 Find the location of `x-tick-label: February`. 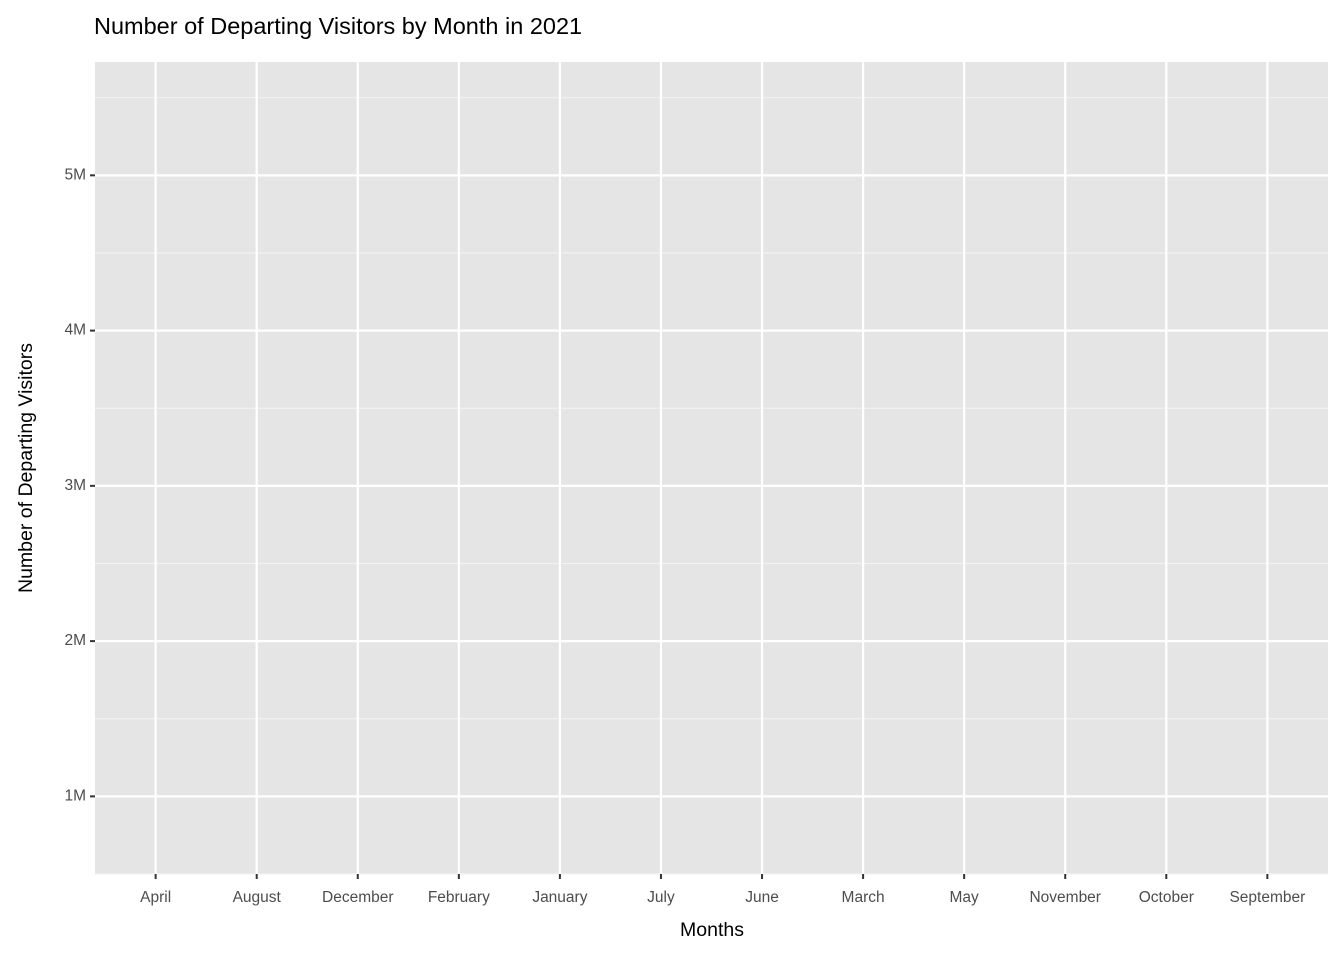

x-tick-label: February is located at coordinates (459, 897).